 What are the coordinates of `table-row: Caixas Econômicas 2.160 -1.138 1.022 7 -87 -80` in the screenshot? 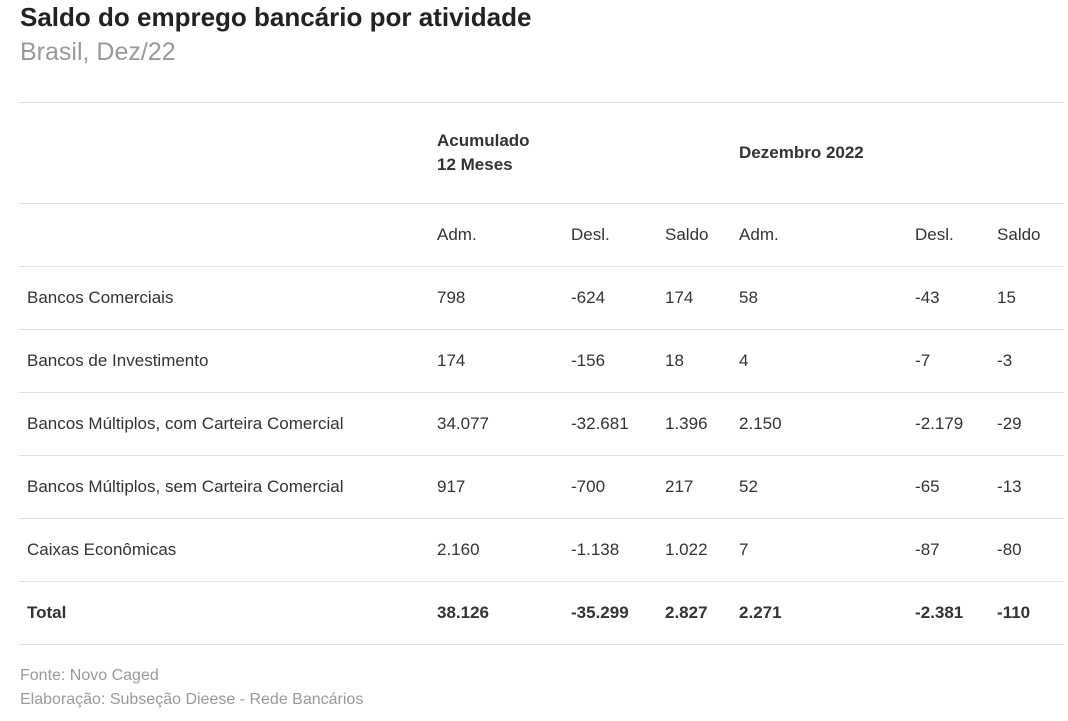 It's located at (542, 550).